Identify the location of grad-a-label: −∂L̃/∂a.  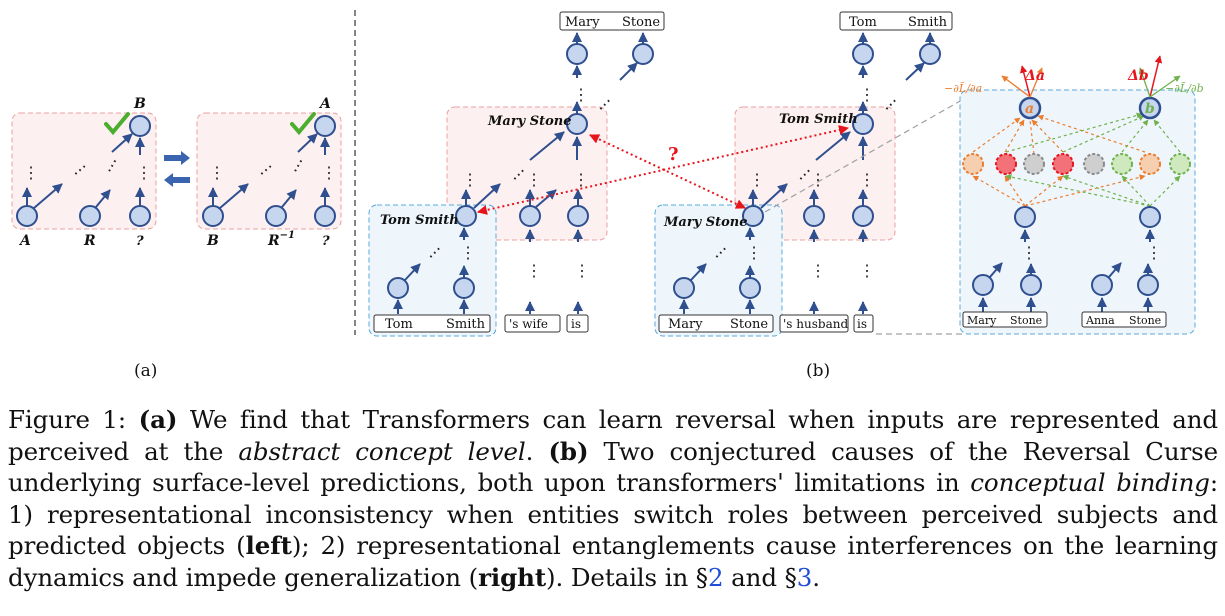
(963, 88).